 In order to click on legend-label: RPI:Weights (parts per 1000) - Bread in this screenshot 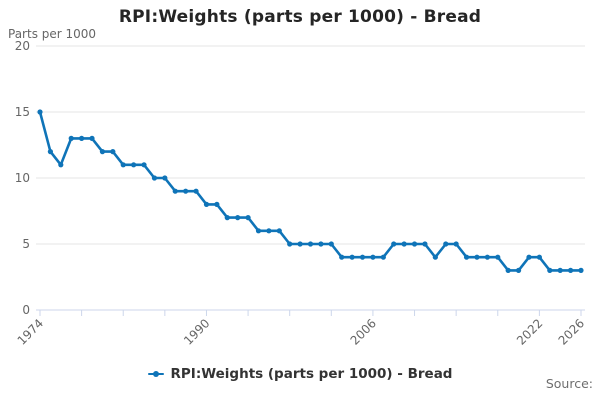, I will do `click(311, 374)`.